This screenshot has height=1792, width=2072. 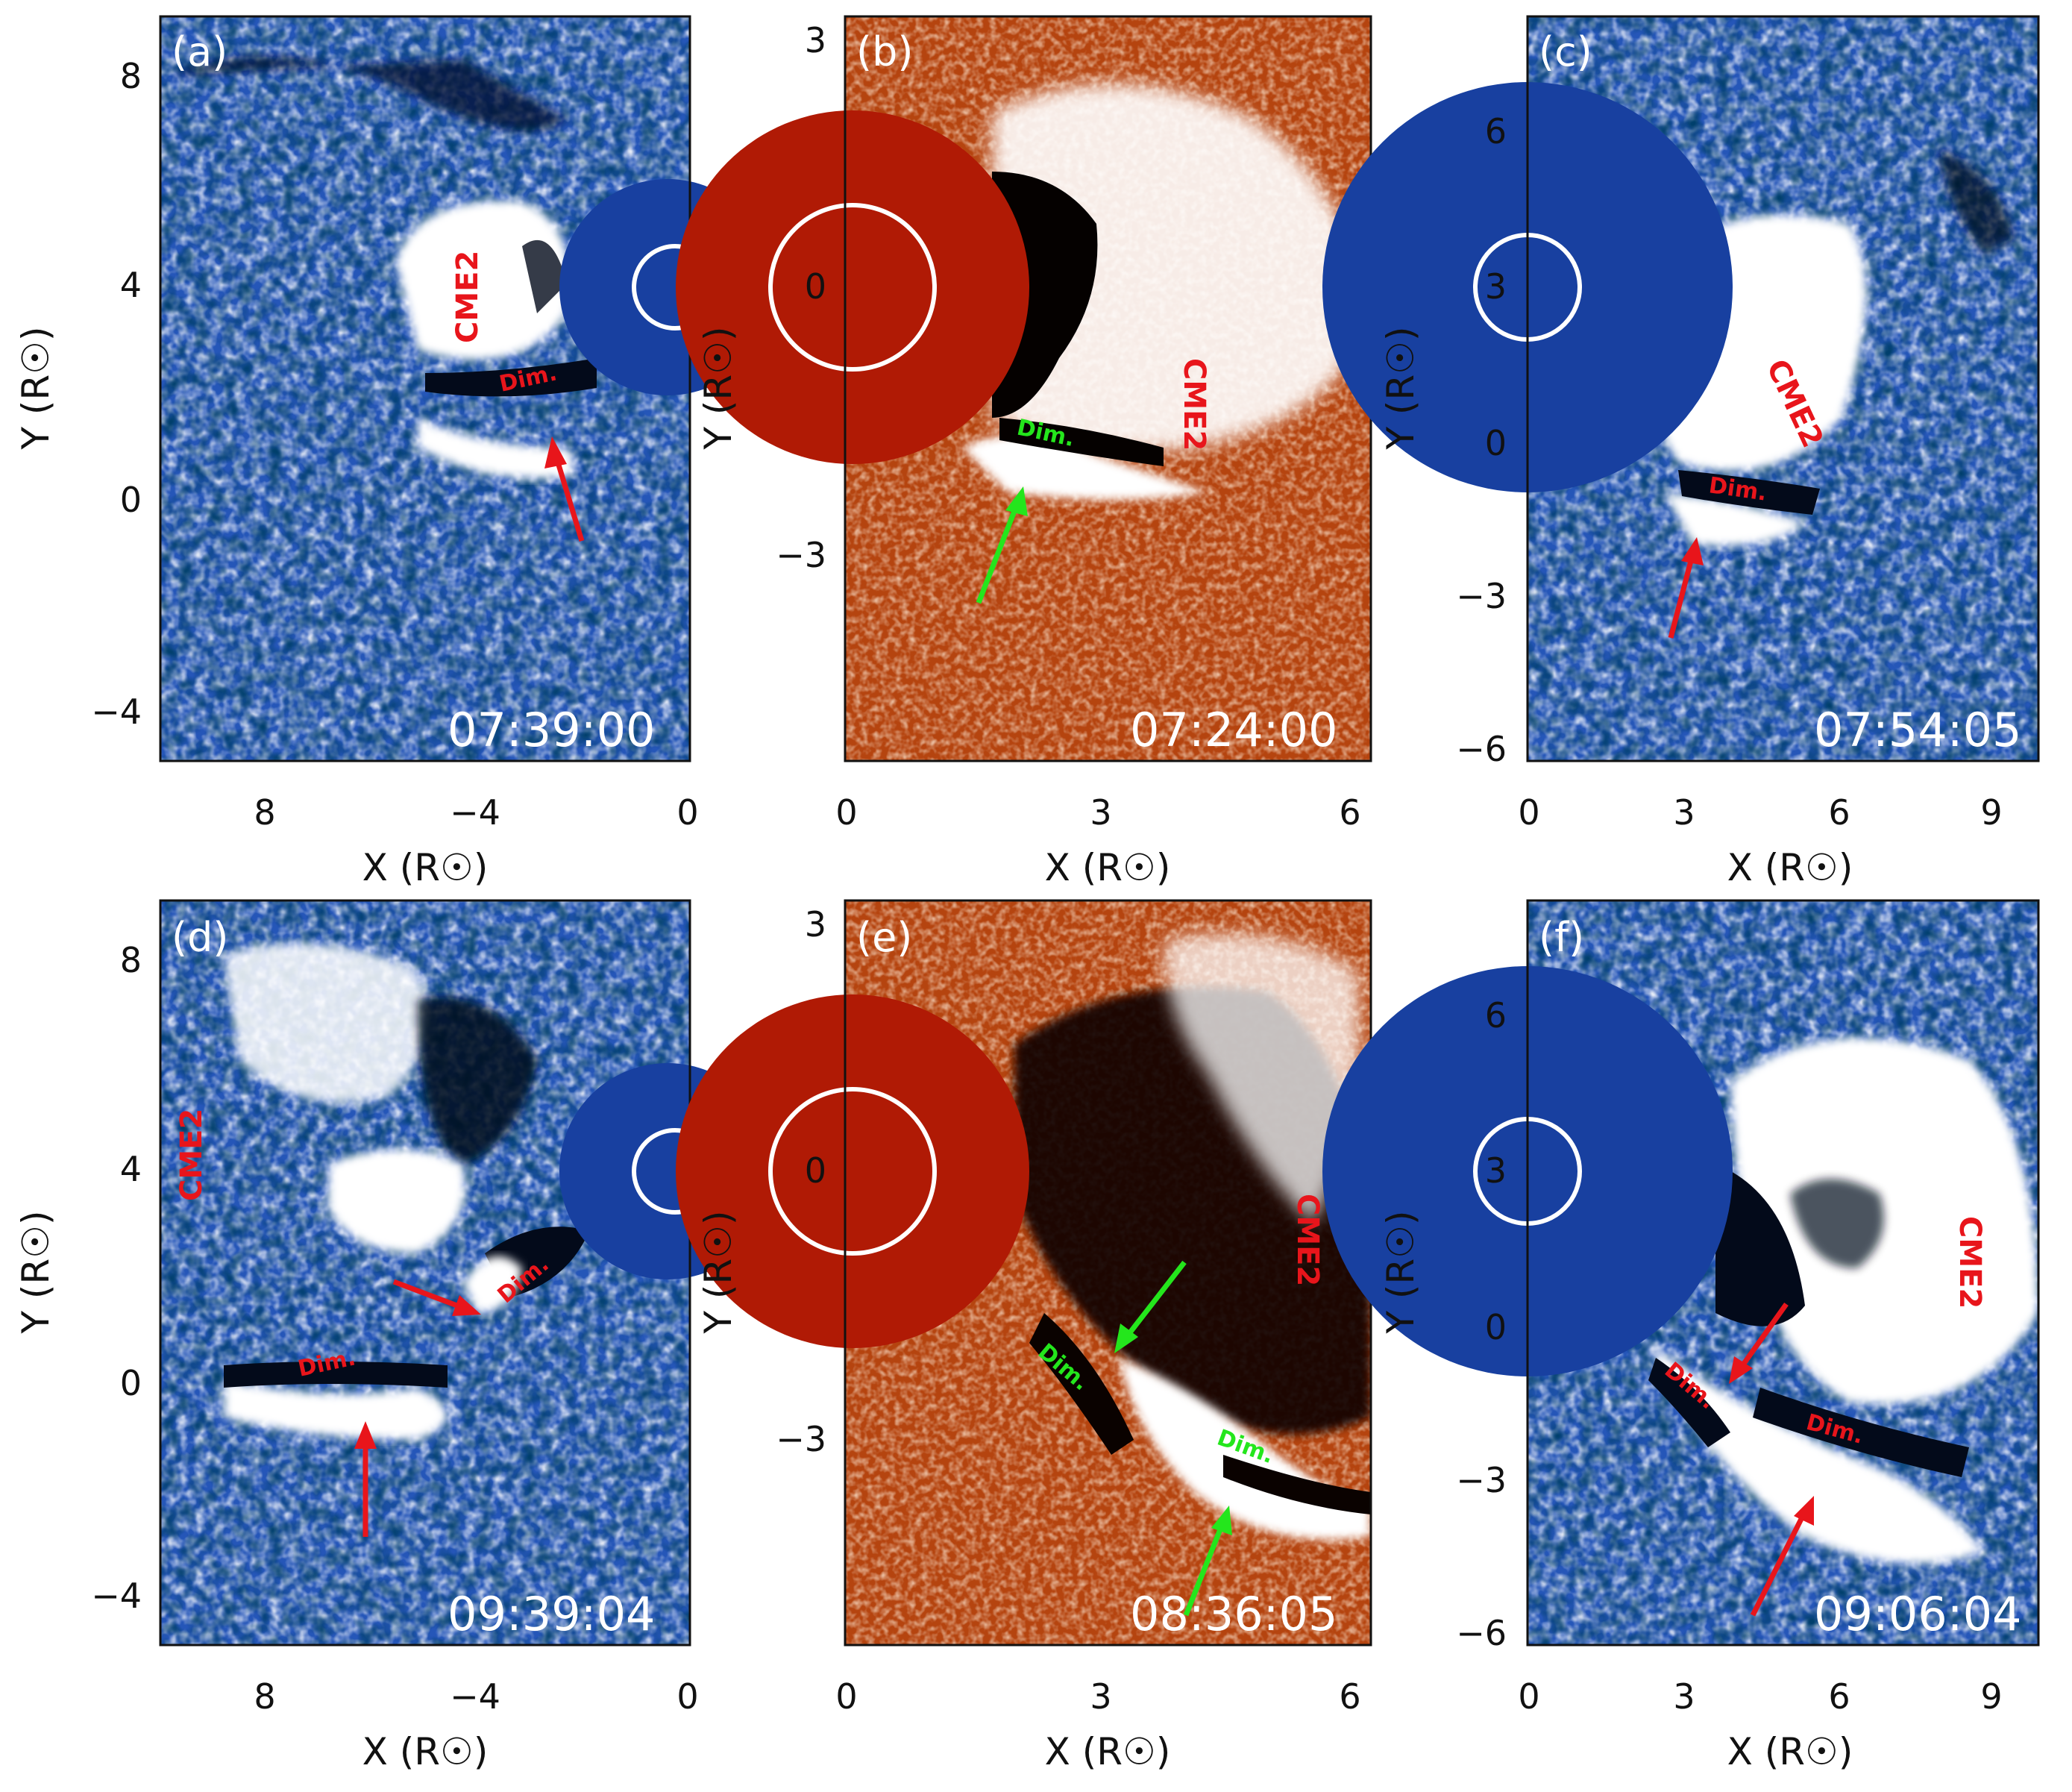 I want to click on panel-label: (e), so click(x=884, y=937).